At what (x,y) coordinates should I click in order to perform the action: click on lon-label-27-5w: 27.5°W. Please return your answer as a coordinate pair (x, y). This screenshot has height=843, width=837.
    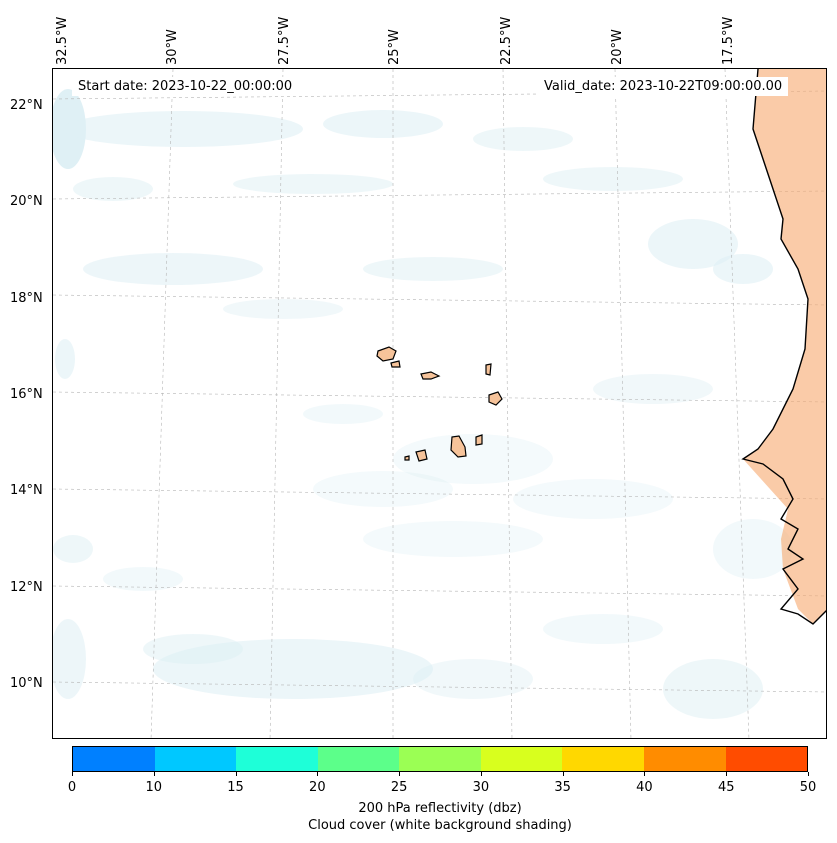
    Looking at the image, I should click on (284, 40).